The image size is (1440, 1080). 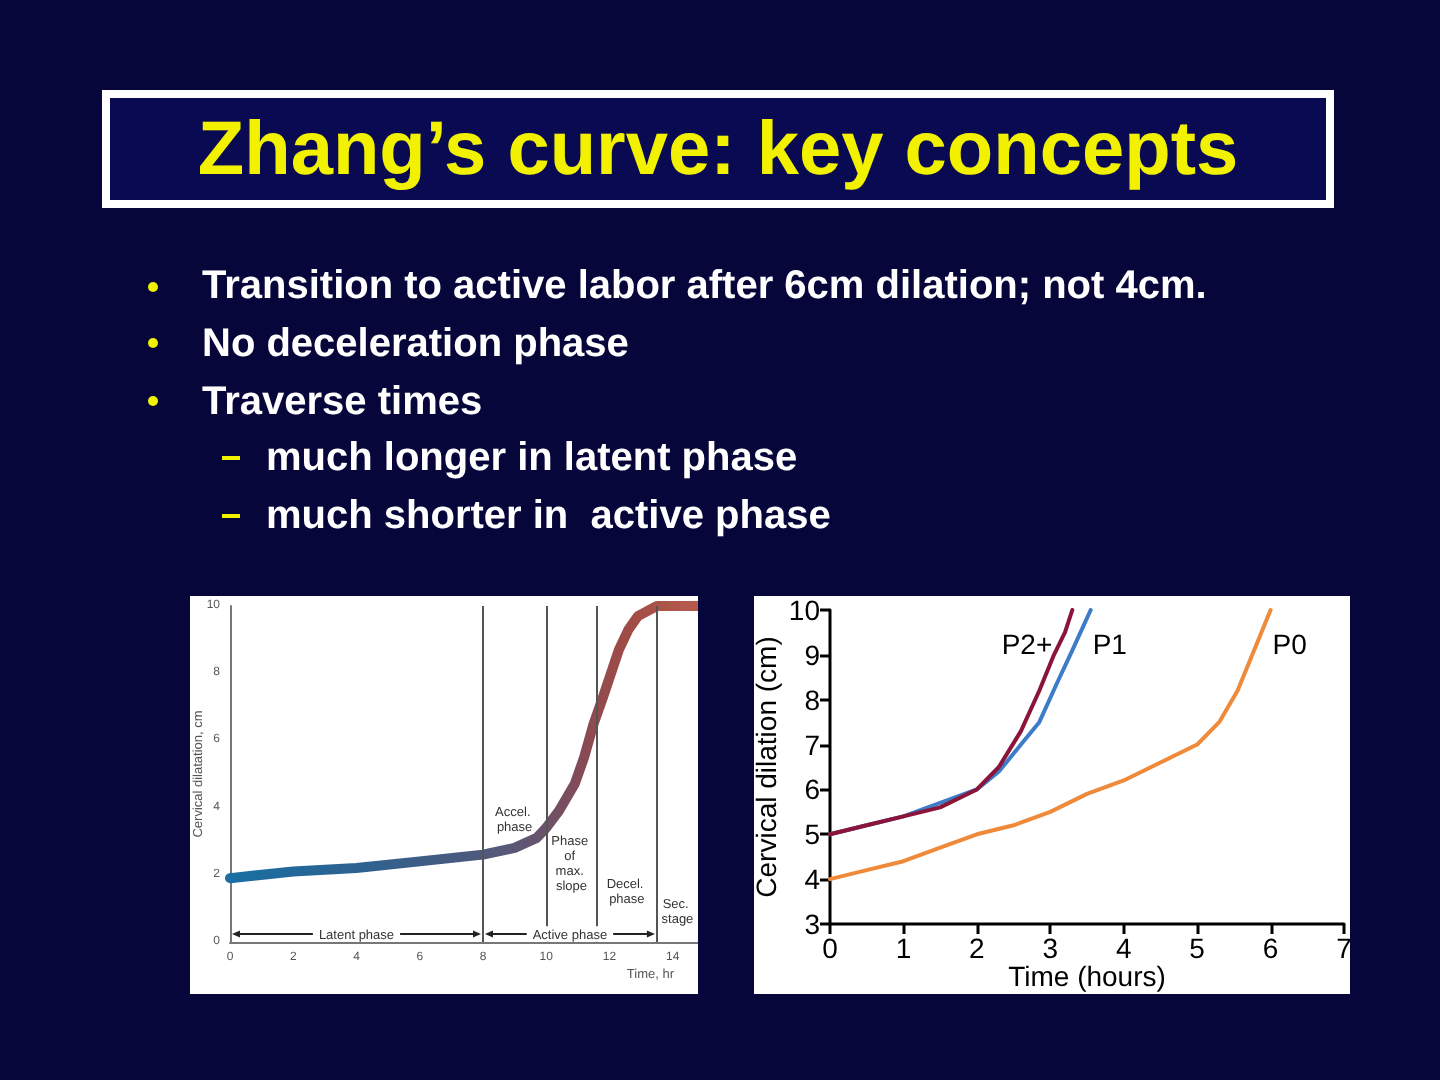 I want to click on x-tick-label: 3, so click(x=1050, y=948).